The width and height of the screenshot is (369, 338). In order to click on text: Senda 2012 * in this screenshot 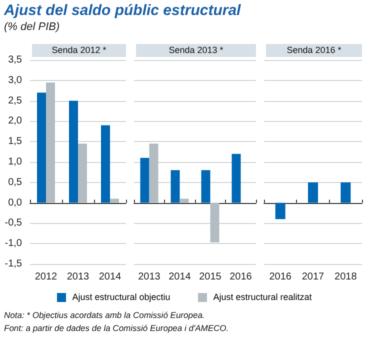, I will do `click(79, 50)`.